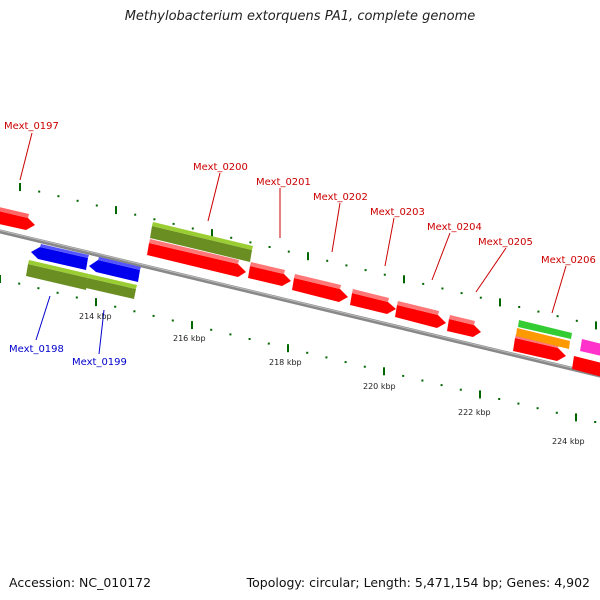 The width and height of the screenshot is (600, 600). I want to click on gene-label-mext-0204: Mext_0204, so click(454, 227).